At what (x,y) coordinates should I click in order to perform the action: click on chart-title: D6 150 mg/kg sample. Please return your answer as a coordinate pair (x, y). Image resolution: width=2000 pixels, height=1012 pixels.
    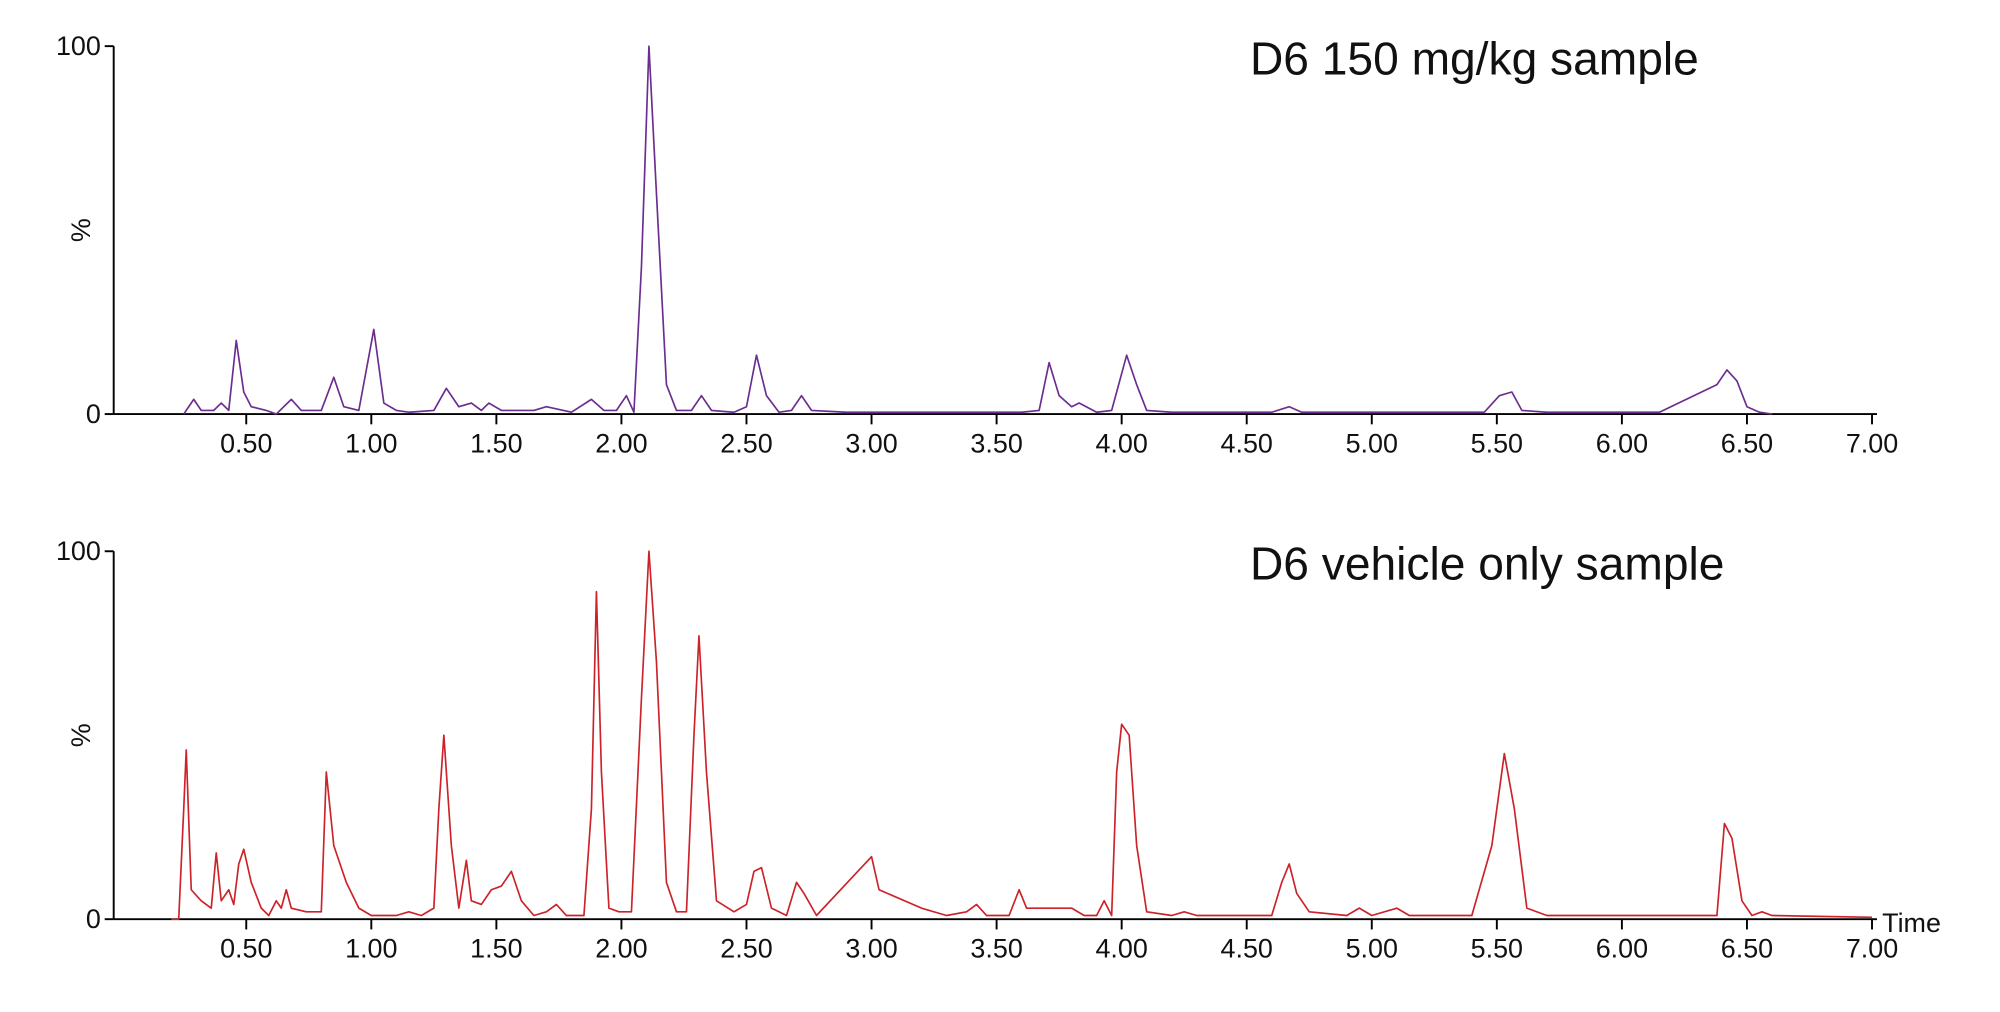
    Looking at the image, I should click on (1474, 58).